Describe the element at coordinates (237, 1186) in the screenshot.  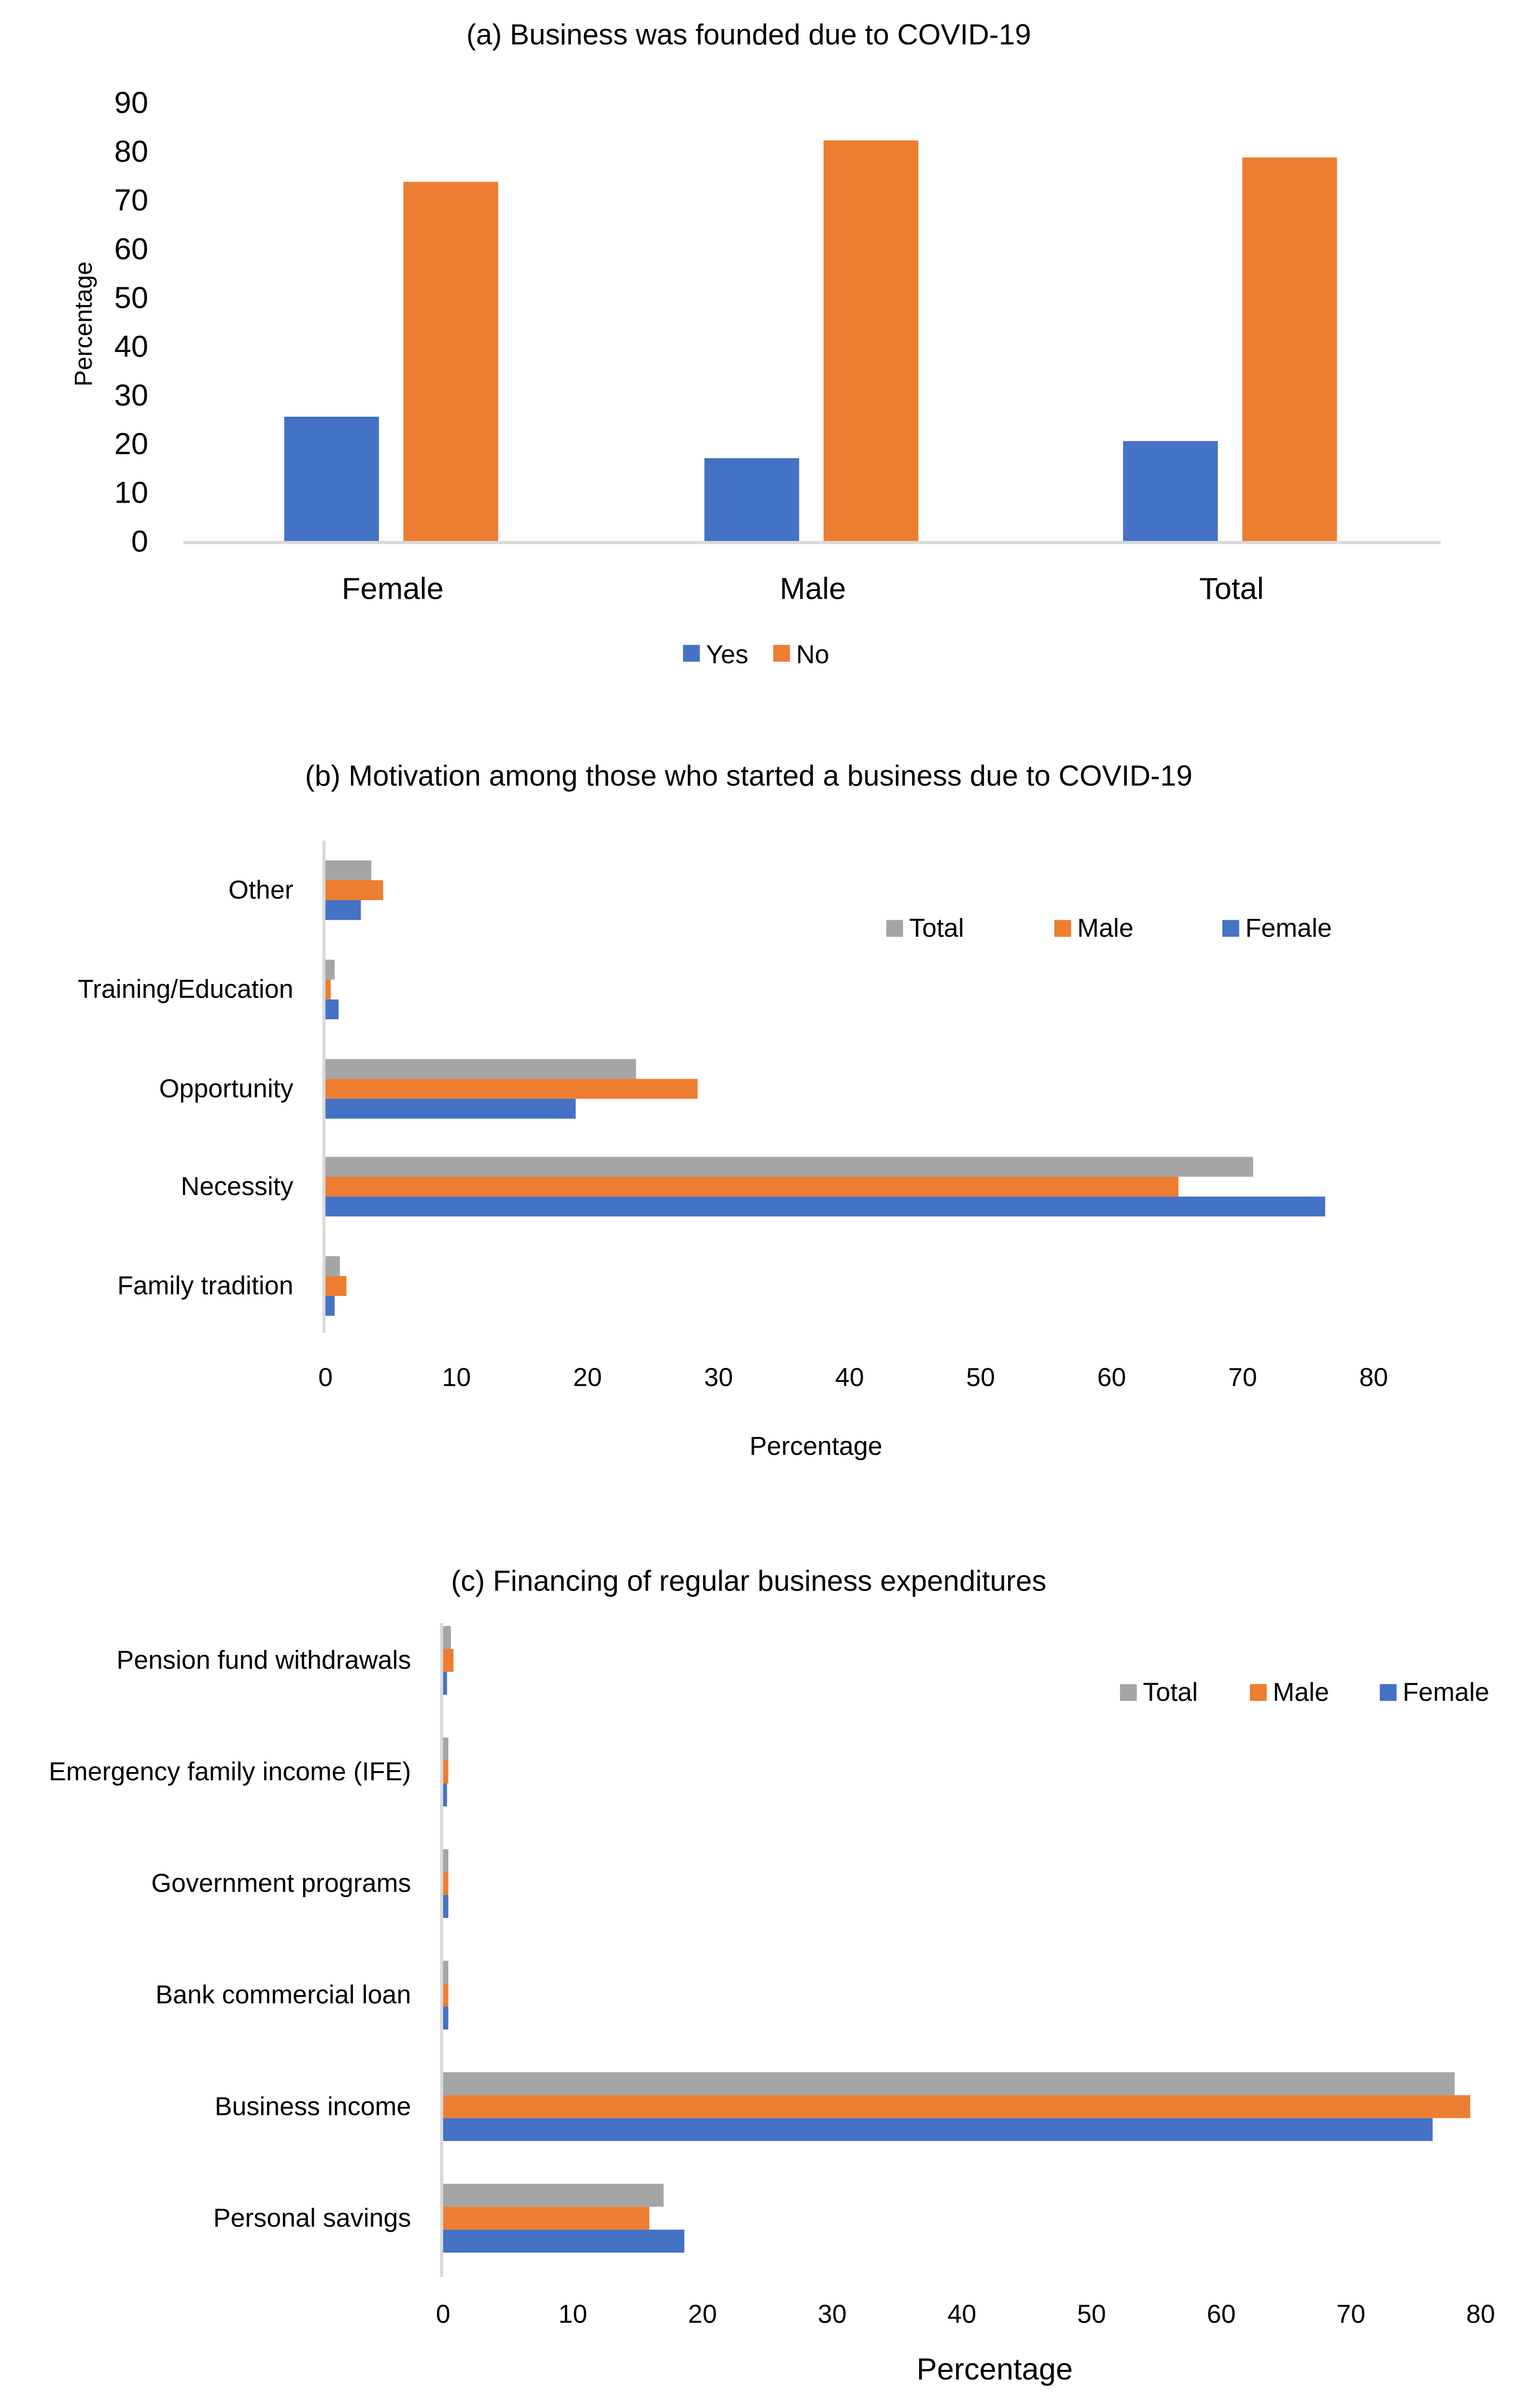
I see `category-label: Necessity` at that location.